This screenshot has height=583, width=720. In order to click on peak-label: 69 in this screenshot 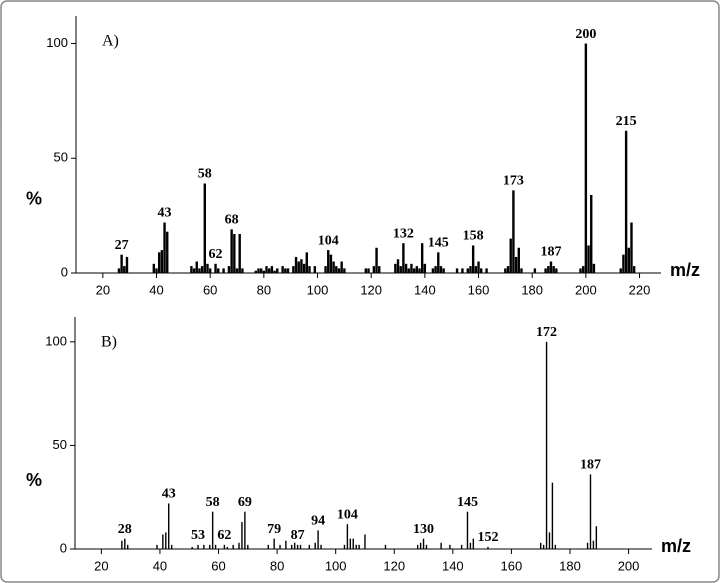, I will do `click(245, 502)`.